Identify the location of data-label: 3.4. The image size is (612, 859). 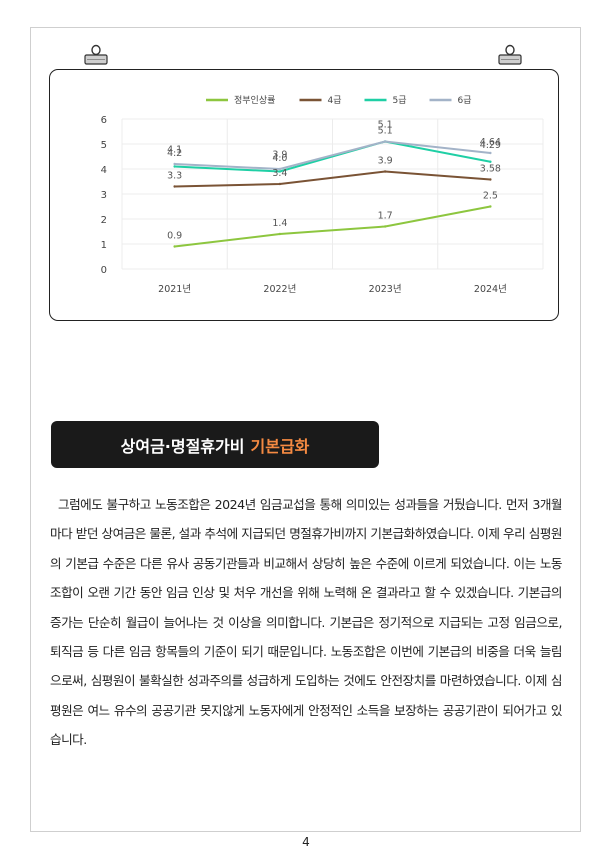
(279, 173).